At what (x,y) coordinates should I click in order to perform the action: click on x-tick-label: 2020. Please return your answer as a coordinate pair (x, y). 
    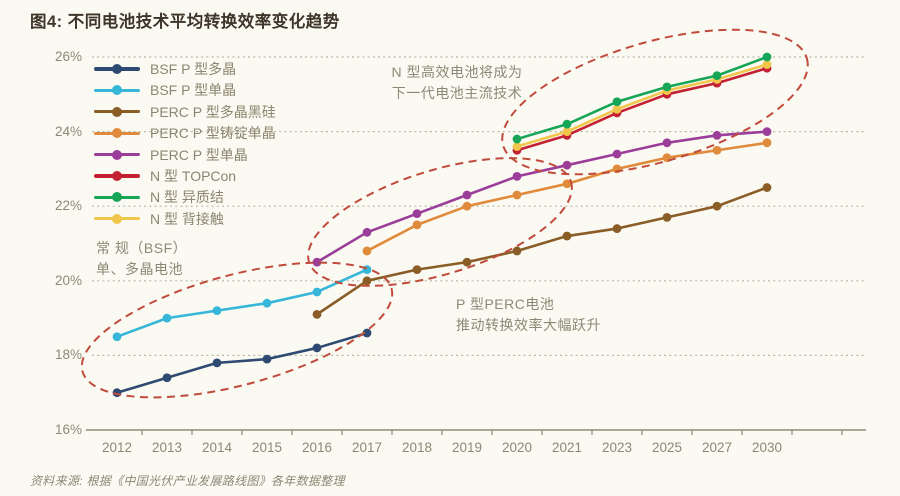
    Looking at the image, I should click on (517, 447).